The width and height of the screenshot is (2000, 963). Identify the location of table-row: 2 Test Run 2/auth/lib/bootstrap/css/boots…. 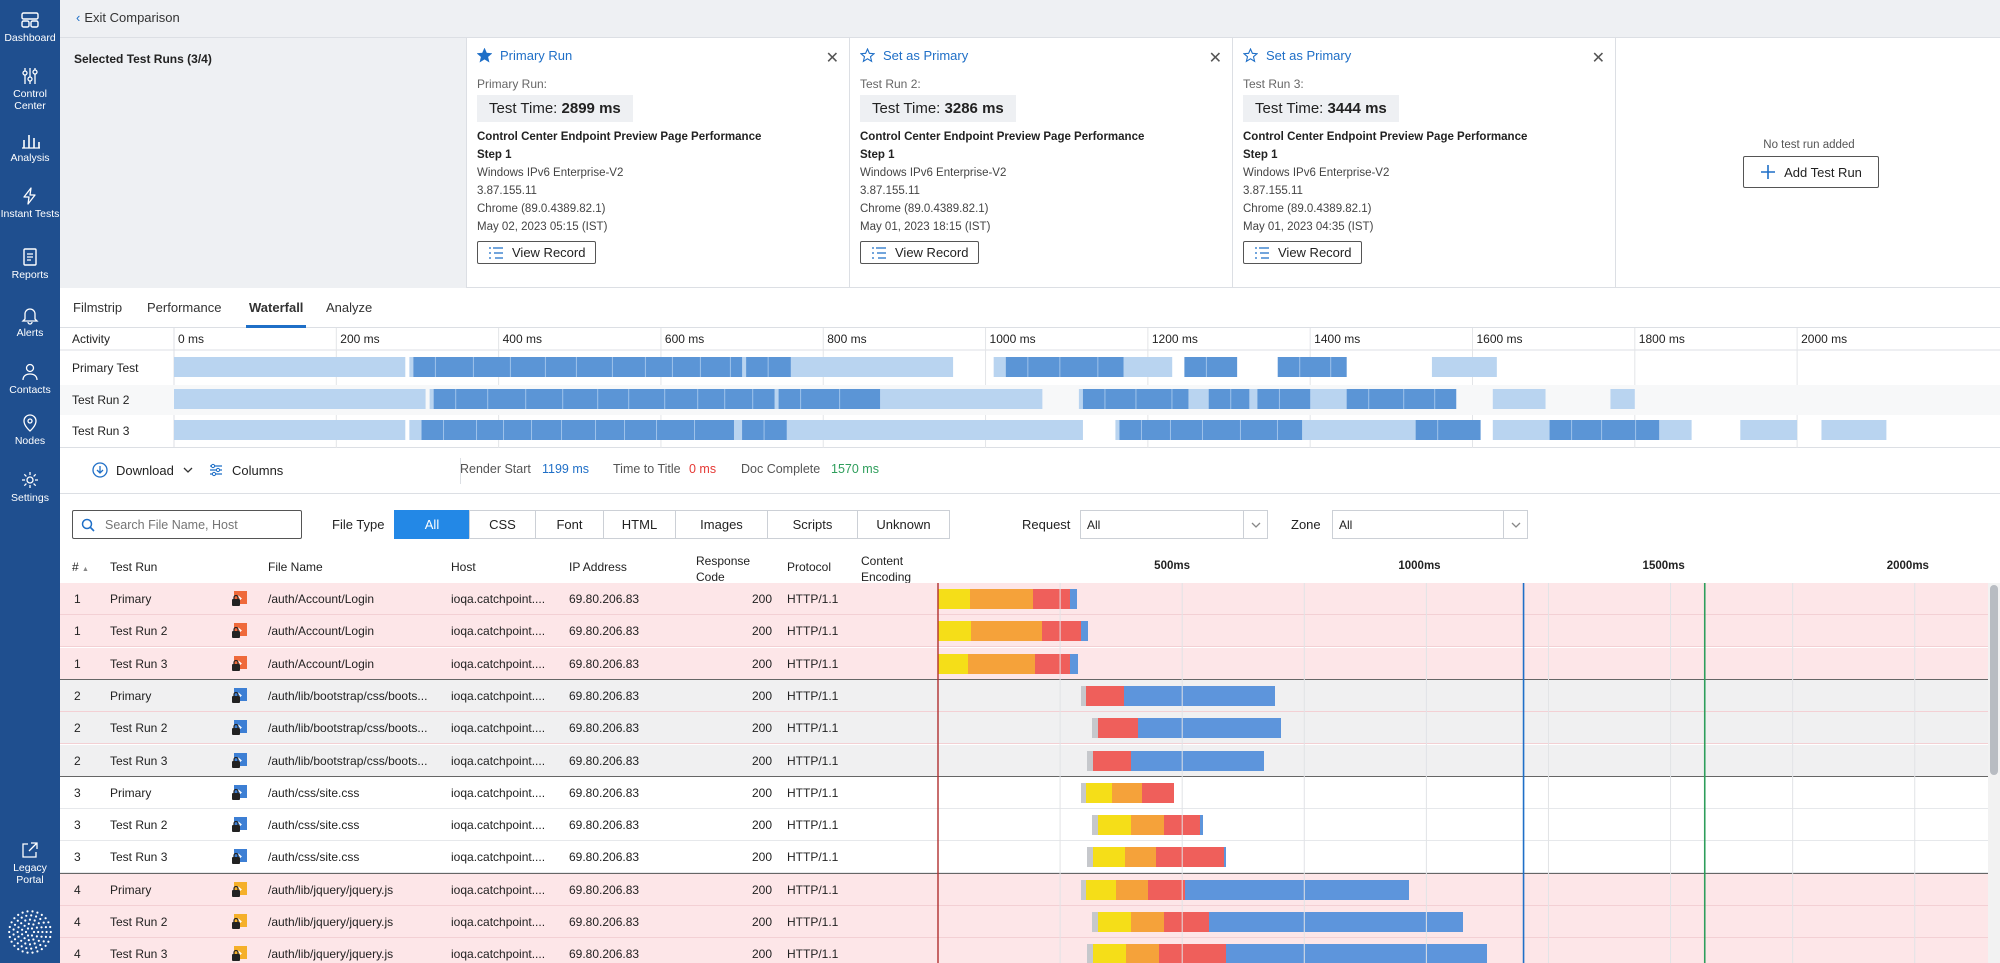
(1025, 728).